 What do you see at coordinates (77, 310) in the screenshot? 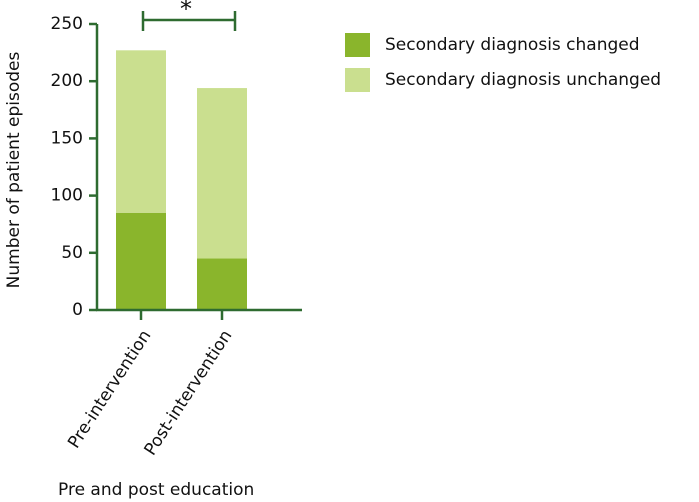
I see `y-tick-label: 0` at bounding box center [77, 310].